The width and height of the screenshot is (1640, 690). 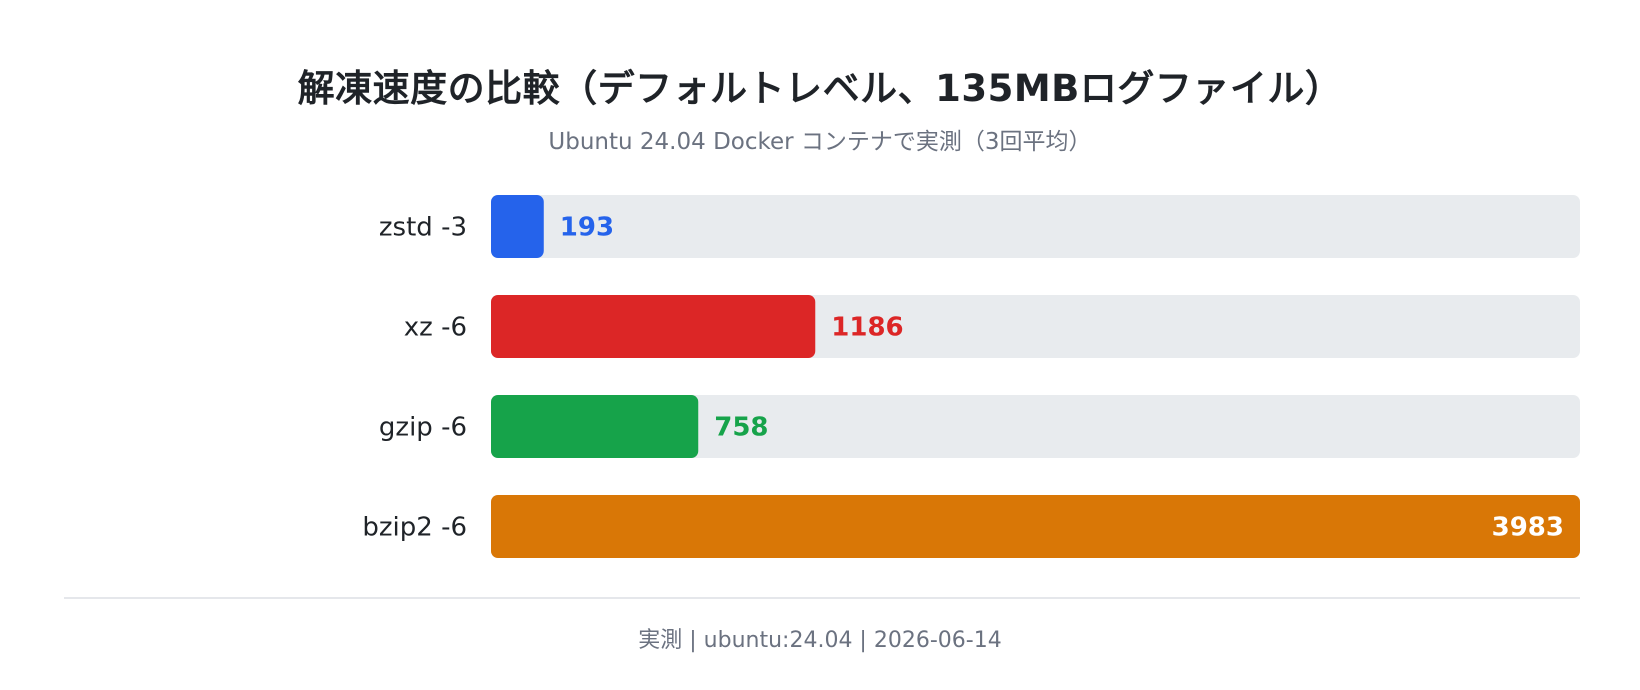 What do you see at coordinates (414, 528) in the screenshot?
I see `category-label: bzip2 -6` at bounding box center [414, 528].